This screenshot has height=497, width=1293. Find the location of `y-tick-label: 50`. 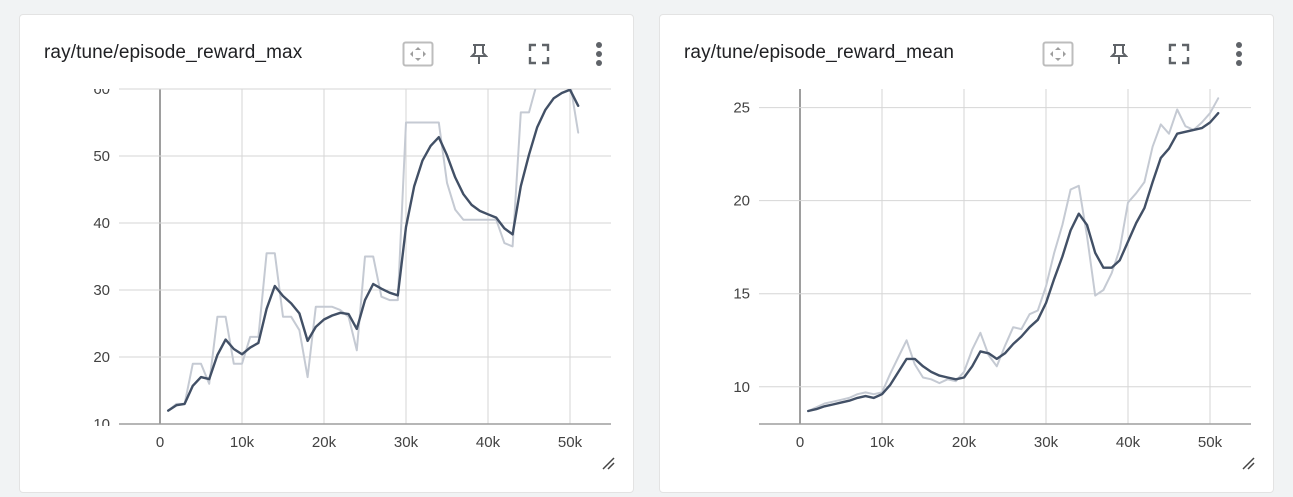

y-tick-label: 50 is located at coordinates (101, 156).